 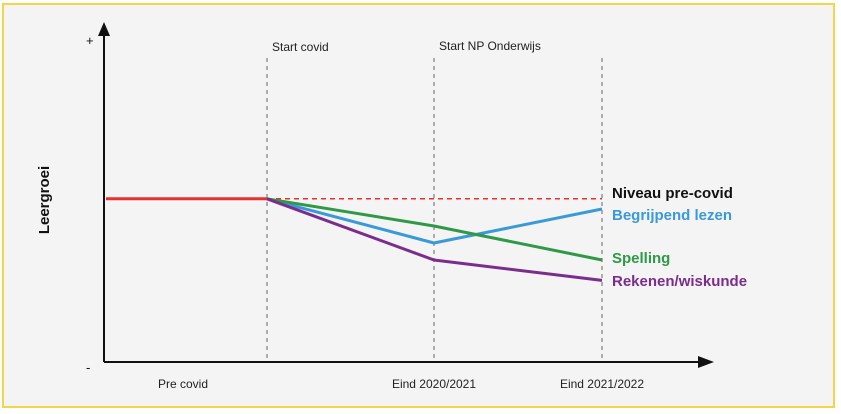 I want to click on series-line-spelling, so click(x=434, y=229).